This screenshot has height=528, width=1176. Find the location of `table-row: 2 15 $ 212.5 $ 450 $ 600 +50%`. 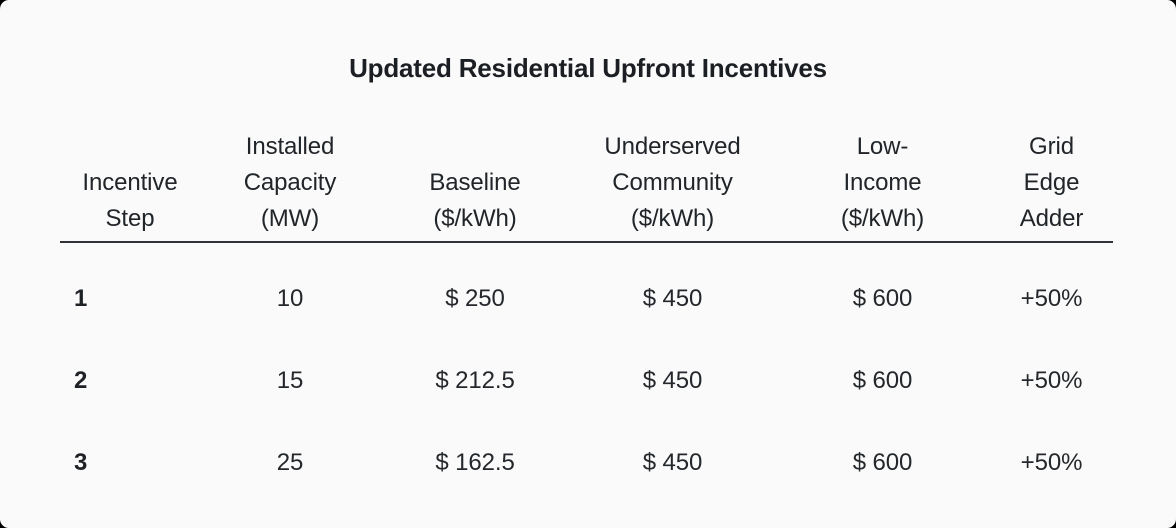

table-row: 2 15 $ 212.5 $ 450 $ 600 +50% is located at coordinates (586, 381).